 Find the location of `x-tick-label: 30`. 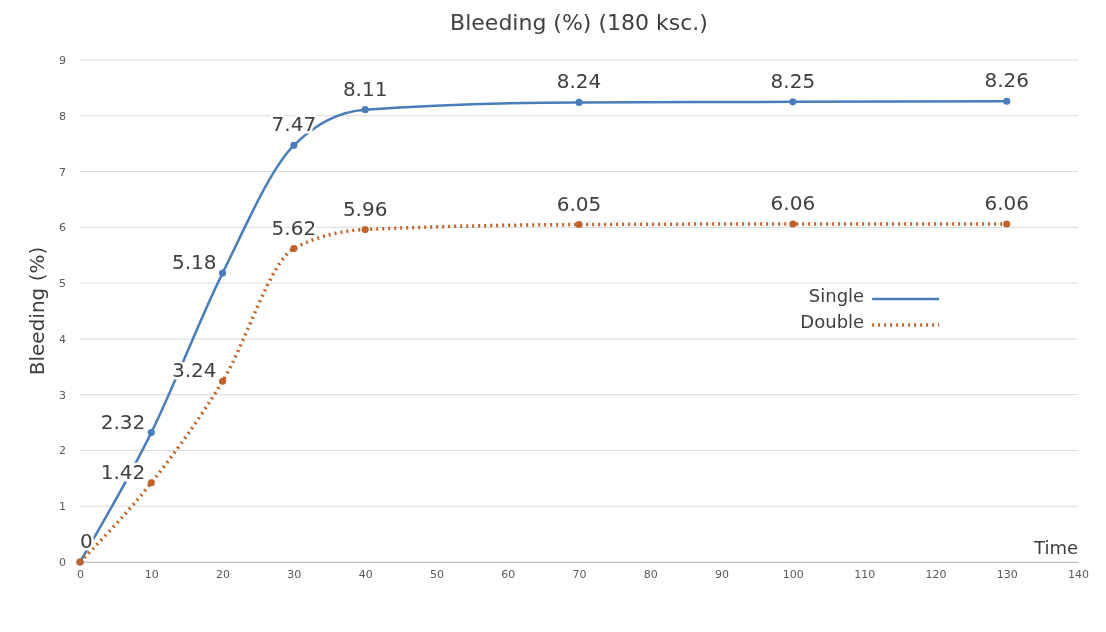

x-tick-label: 30 is located at coordinates (294, 574).